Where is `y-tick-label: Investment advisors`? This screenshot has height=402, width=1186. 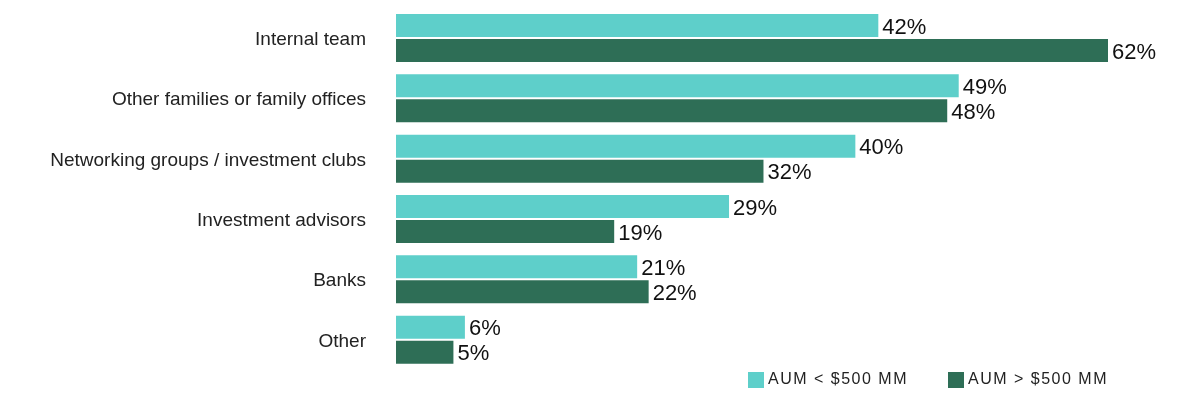 y-tick-label: Investment advisors is located at coordinates (281, 219).